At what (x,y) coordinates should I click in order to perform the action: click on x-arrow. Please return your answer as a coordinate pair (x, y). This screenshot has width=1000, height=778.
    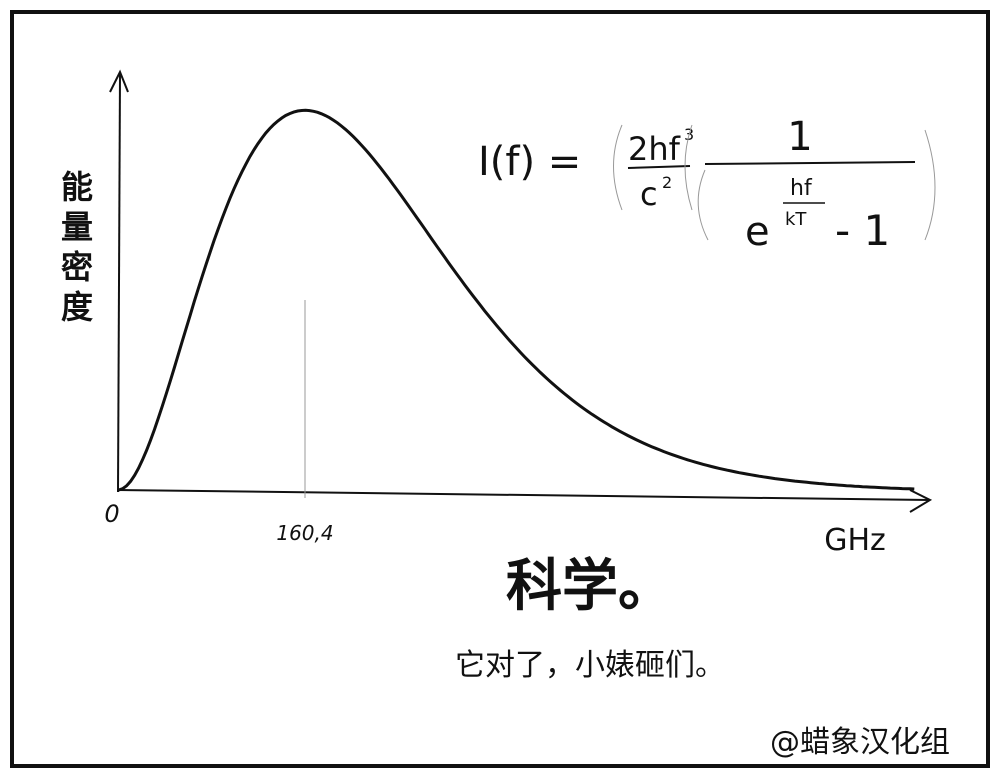
    Looking at the image, I should click on (921, 501).